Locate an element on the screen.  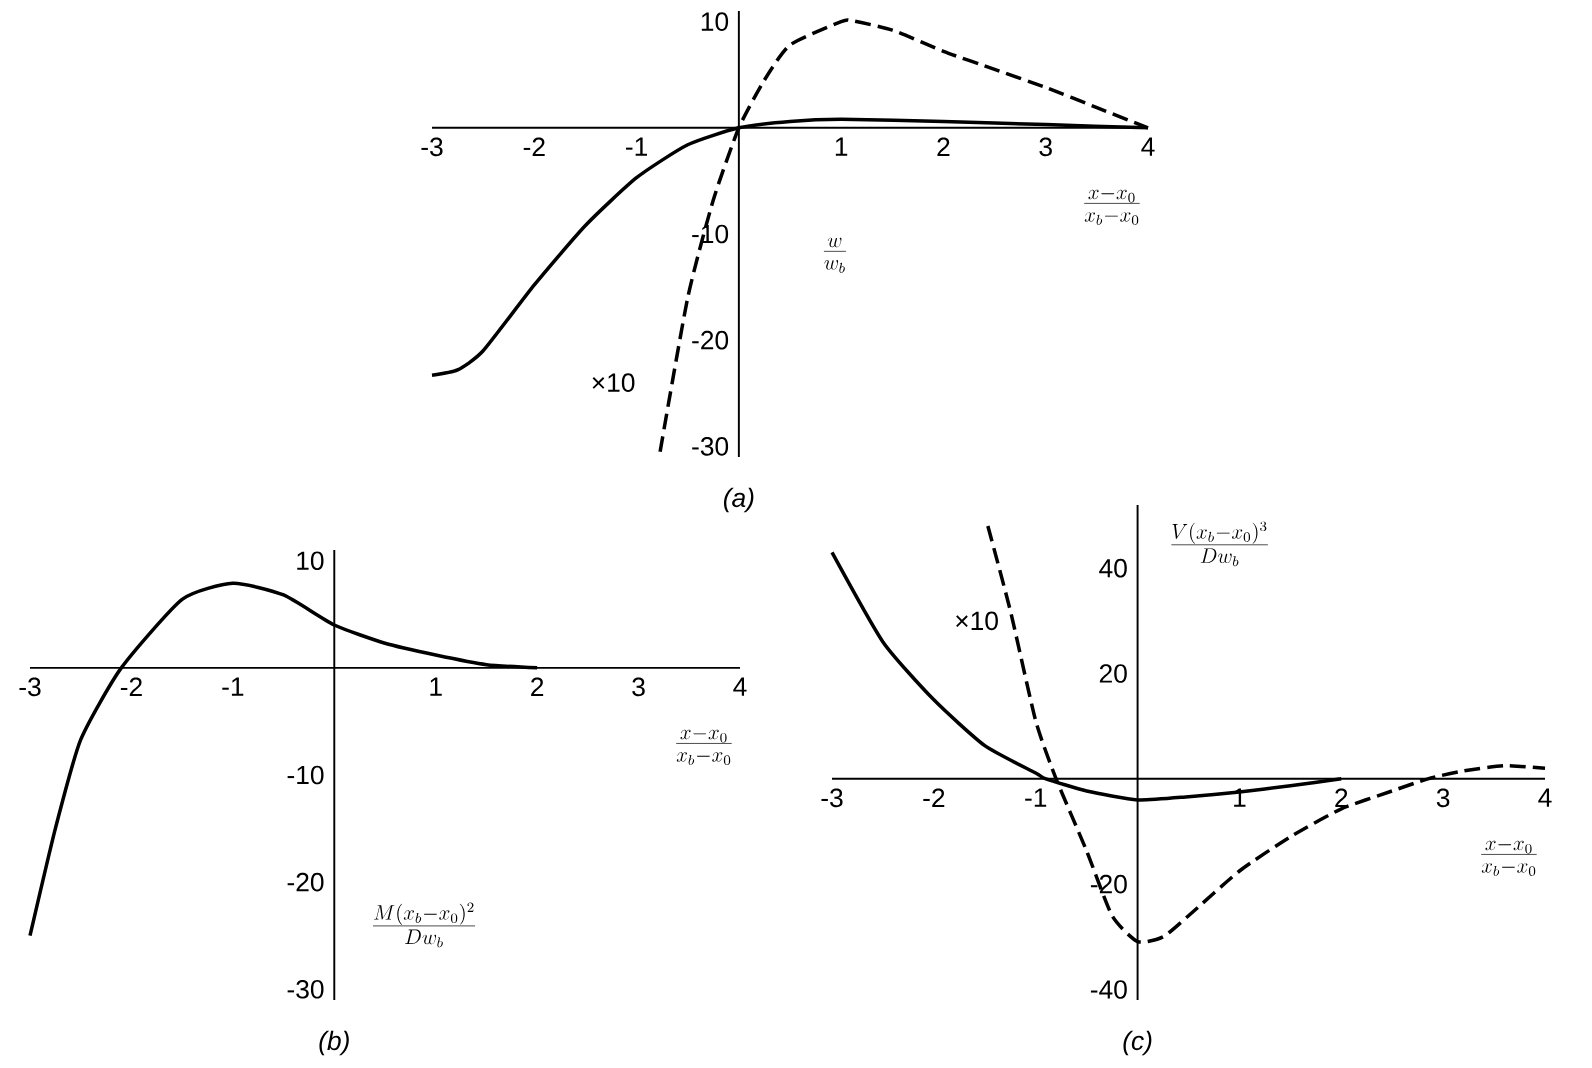
y-tick-label: -40 is located at coordinates (1108, 989).